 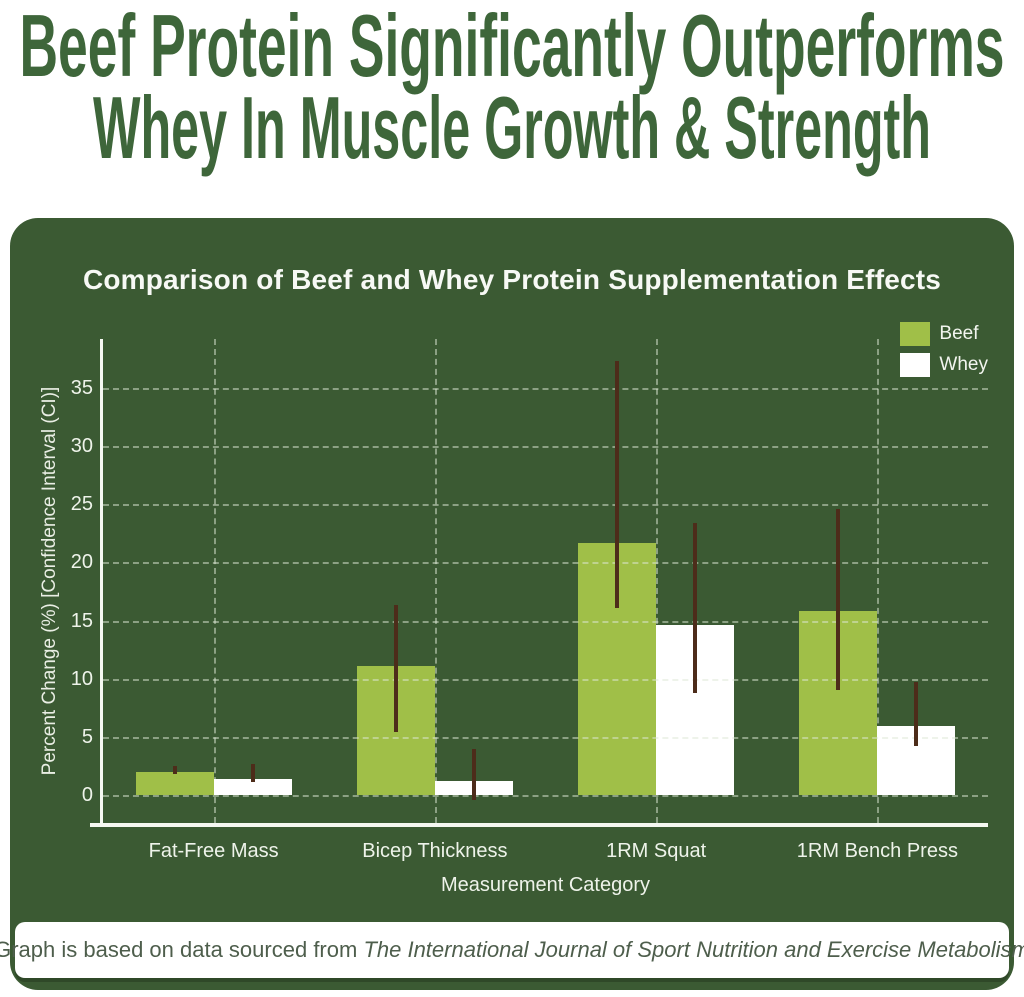 What do you see at coordinates (81, 446) in the screenshot?
I see `y-tick-label: 30` at bounding box center [81, 446].